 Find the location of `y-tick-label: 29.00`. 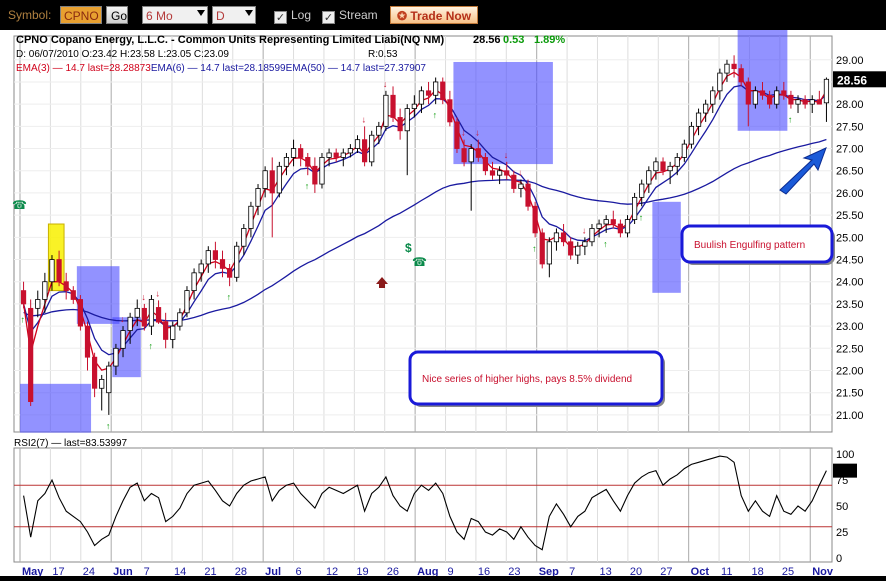

y-tick-label: 29.00 is located at coordinates (850, 61).